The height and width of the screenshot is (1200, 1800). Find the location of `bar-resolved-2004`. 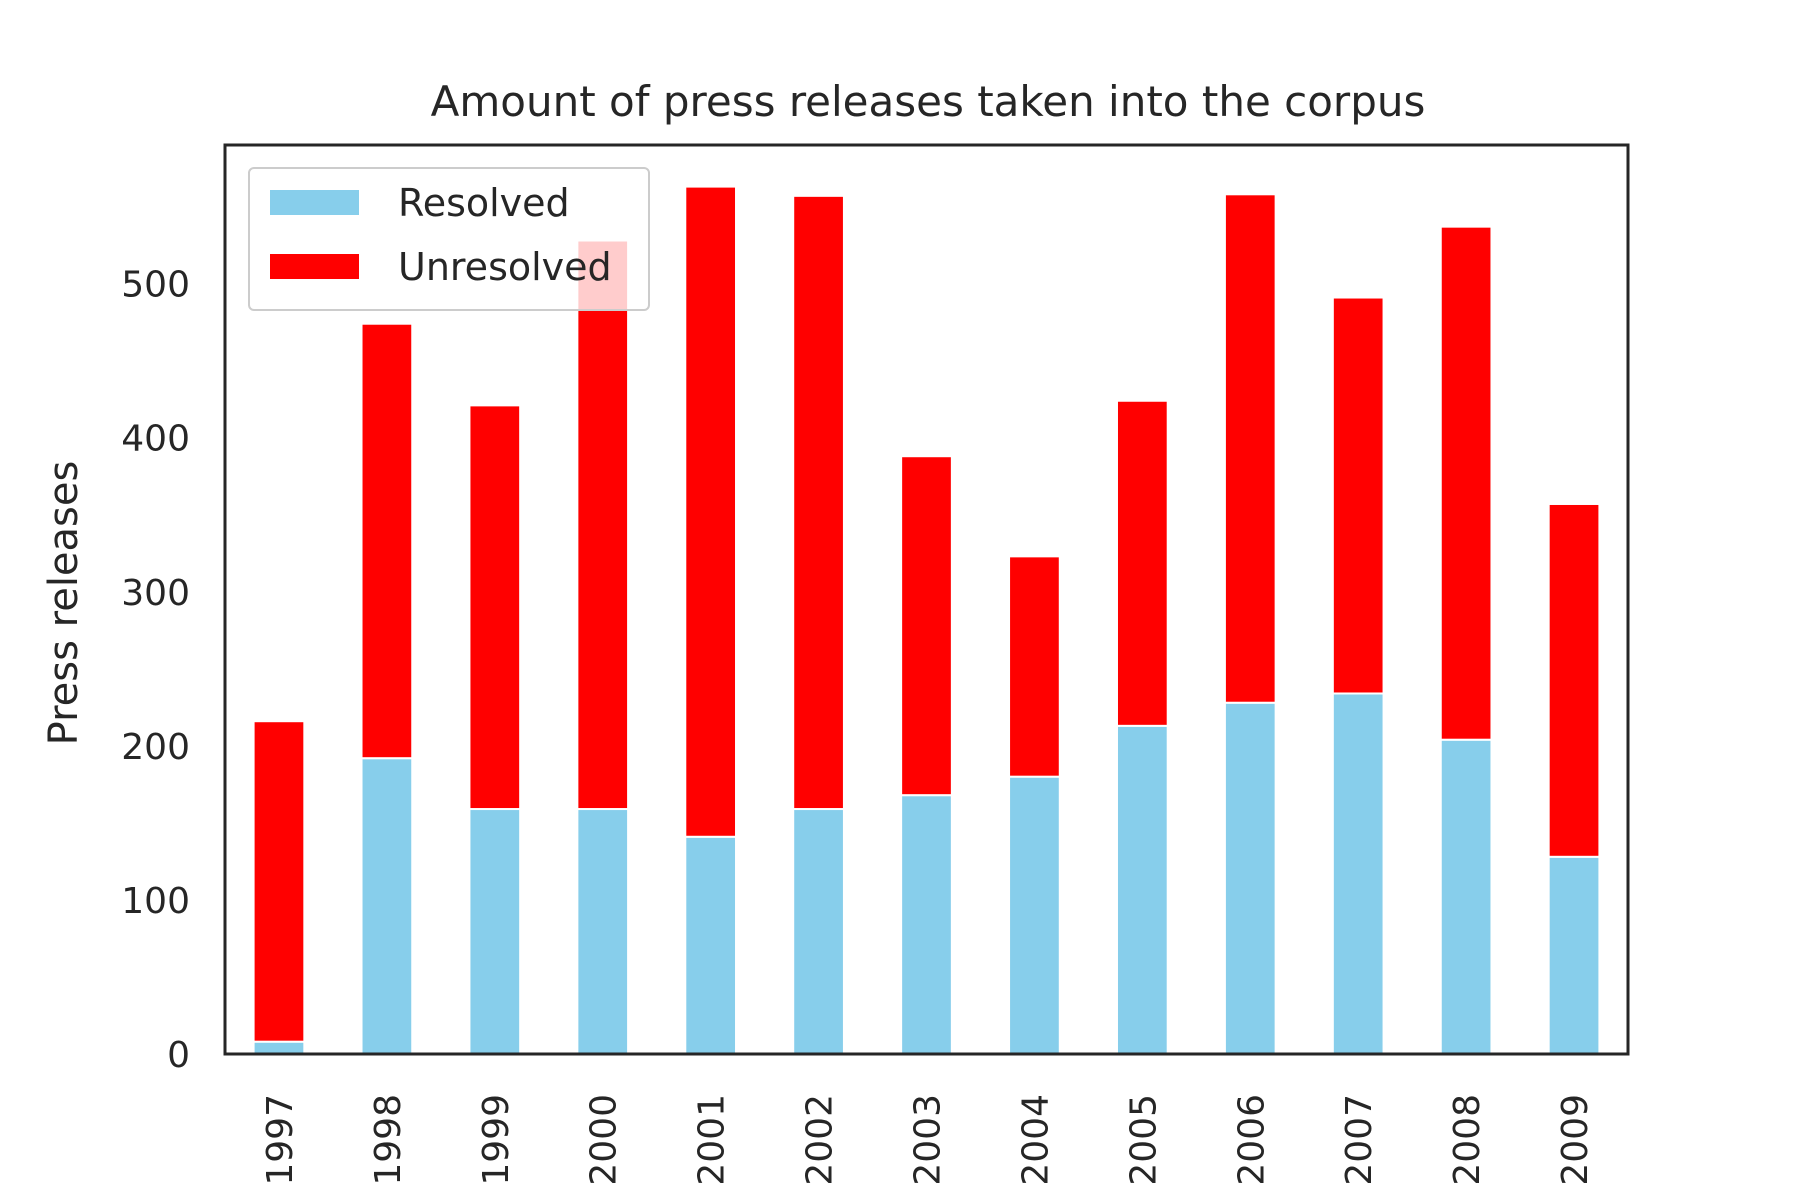

bar-resolved-2004 is located at coordinates (1034, 915).